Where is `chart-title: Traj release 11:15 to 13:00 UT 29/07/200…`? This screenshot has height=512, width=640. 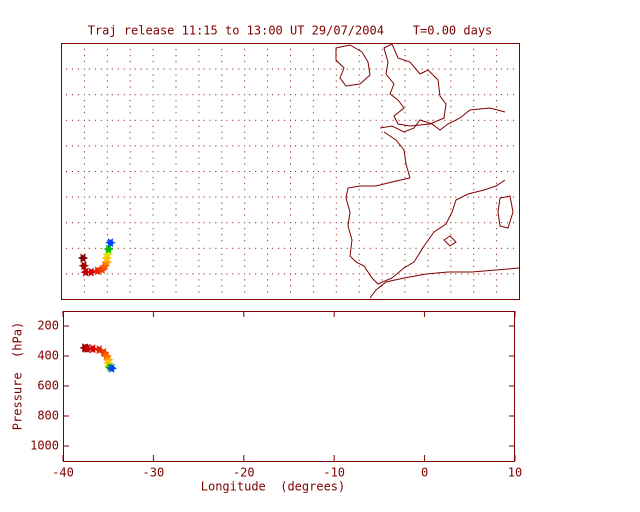 chart-title: Traj release 11:15 to 13:00 UT 29/07/200… is located at coordinates (290, 31).